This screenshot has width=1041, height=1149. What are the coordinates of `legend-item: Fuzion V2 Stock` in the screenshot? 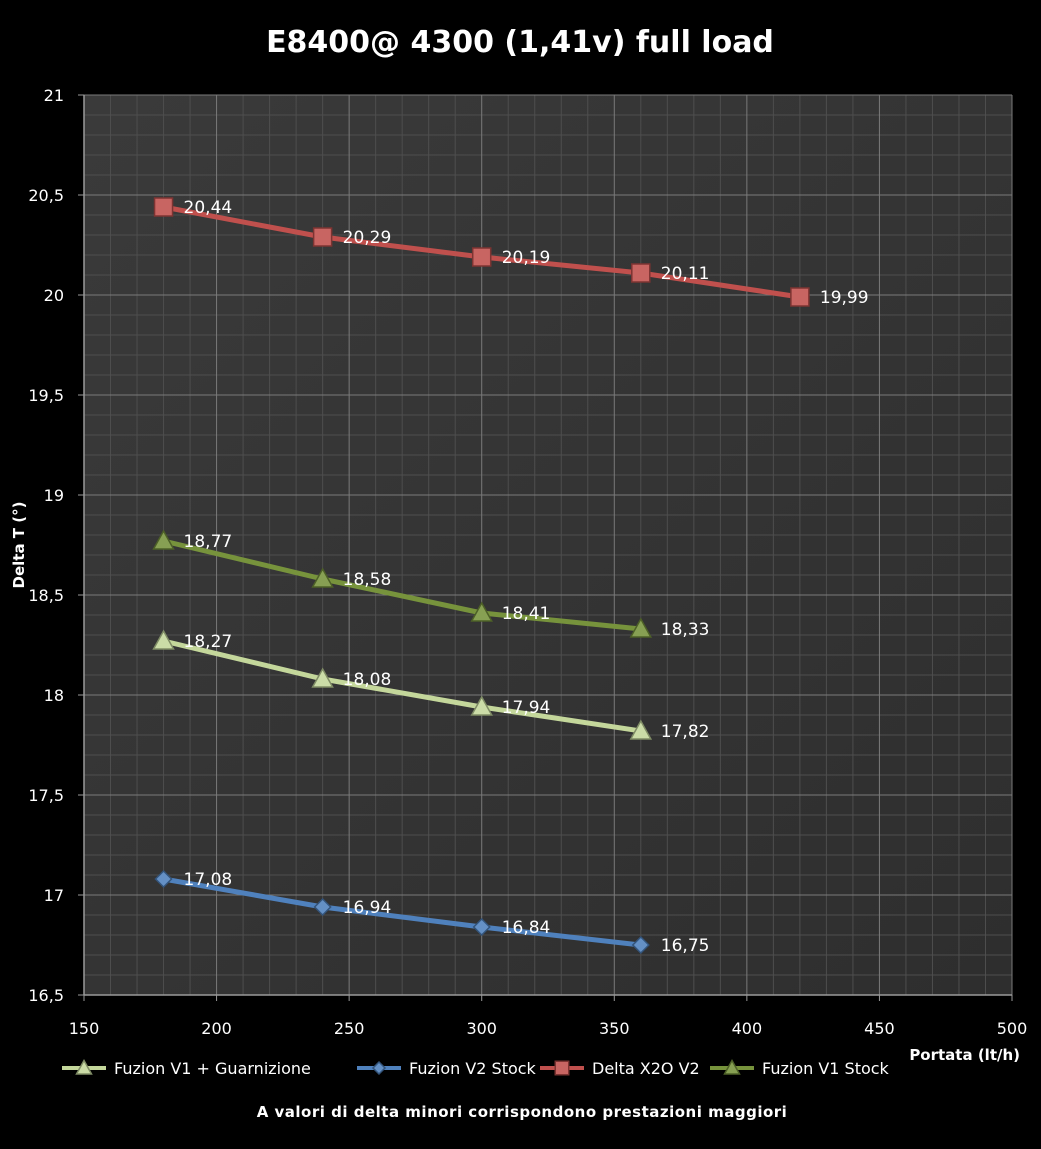 It's located at (447, 1068).